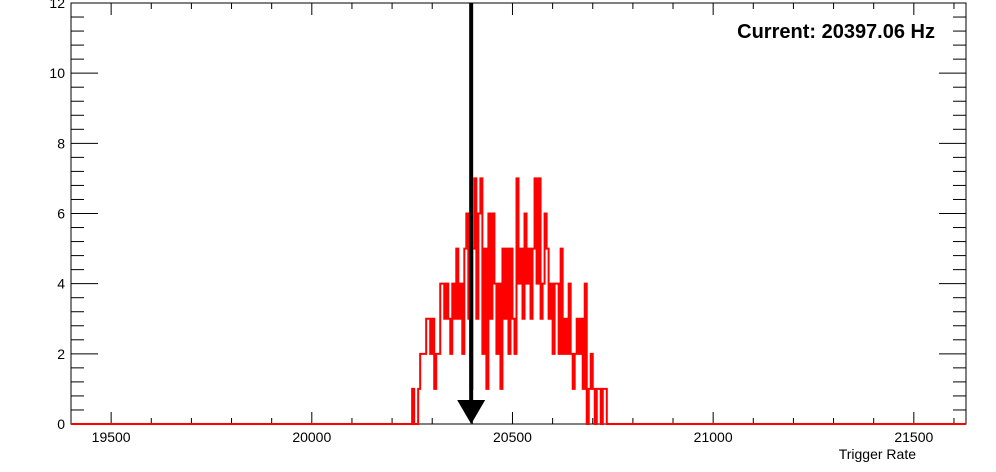  I want to click on y-tick-label: 2, so click(61, 354).